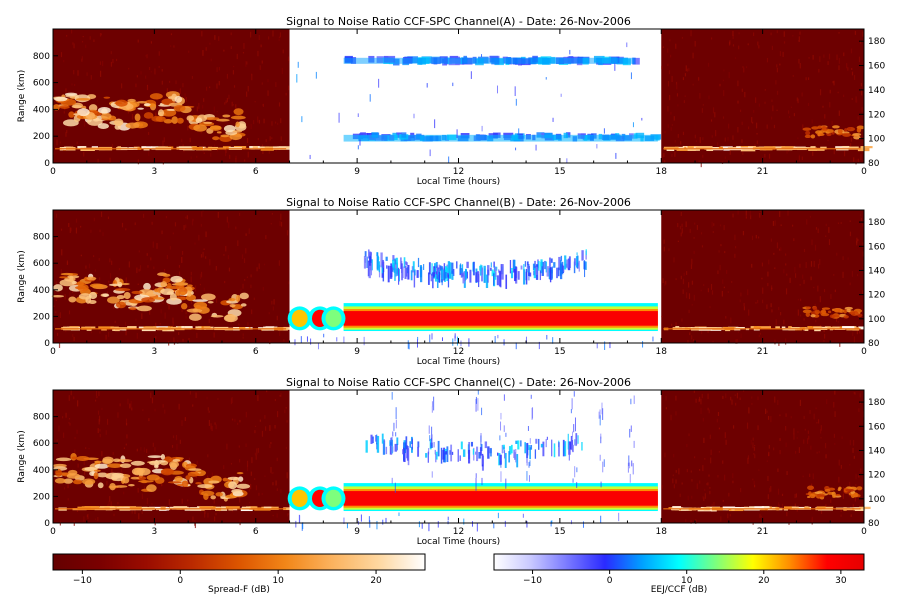 The image size is (900, 600). I want to click on y-tick-label: 0, so click(47, 344).